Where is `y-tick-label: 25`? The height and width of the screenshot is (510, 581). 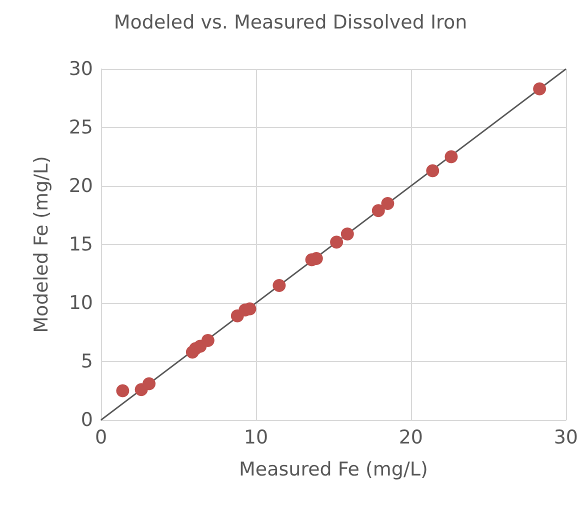
y-tick-label: 25 is located at coordinates (80, 127).